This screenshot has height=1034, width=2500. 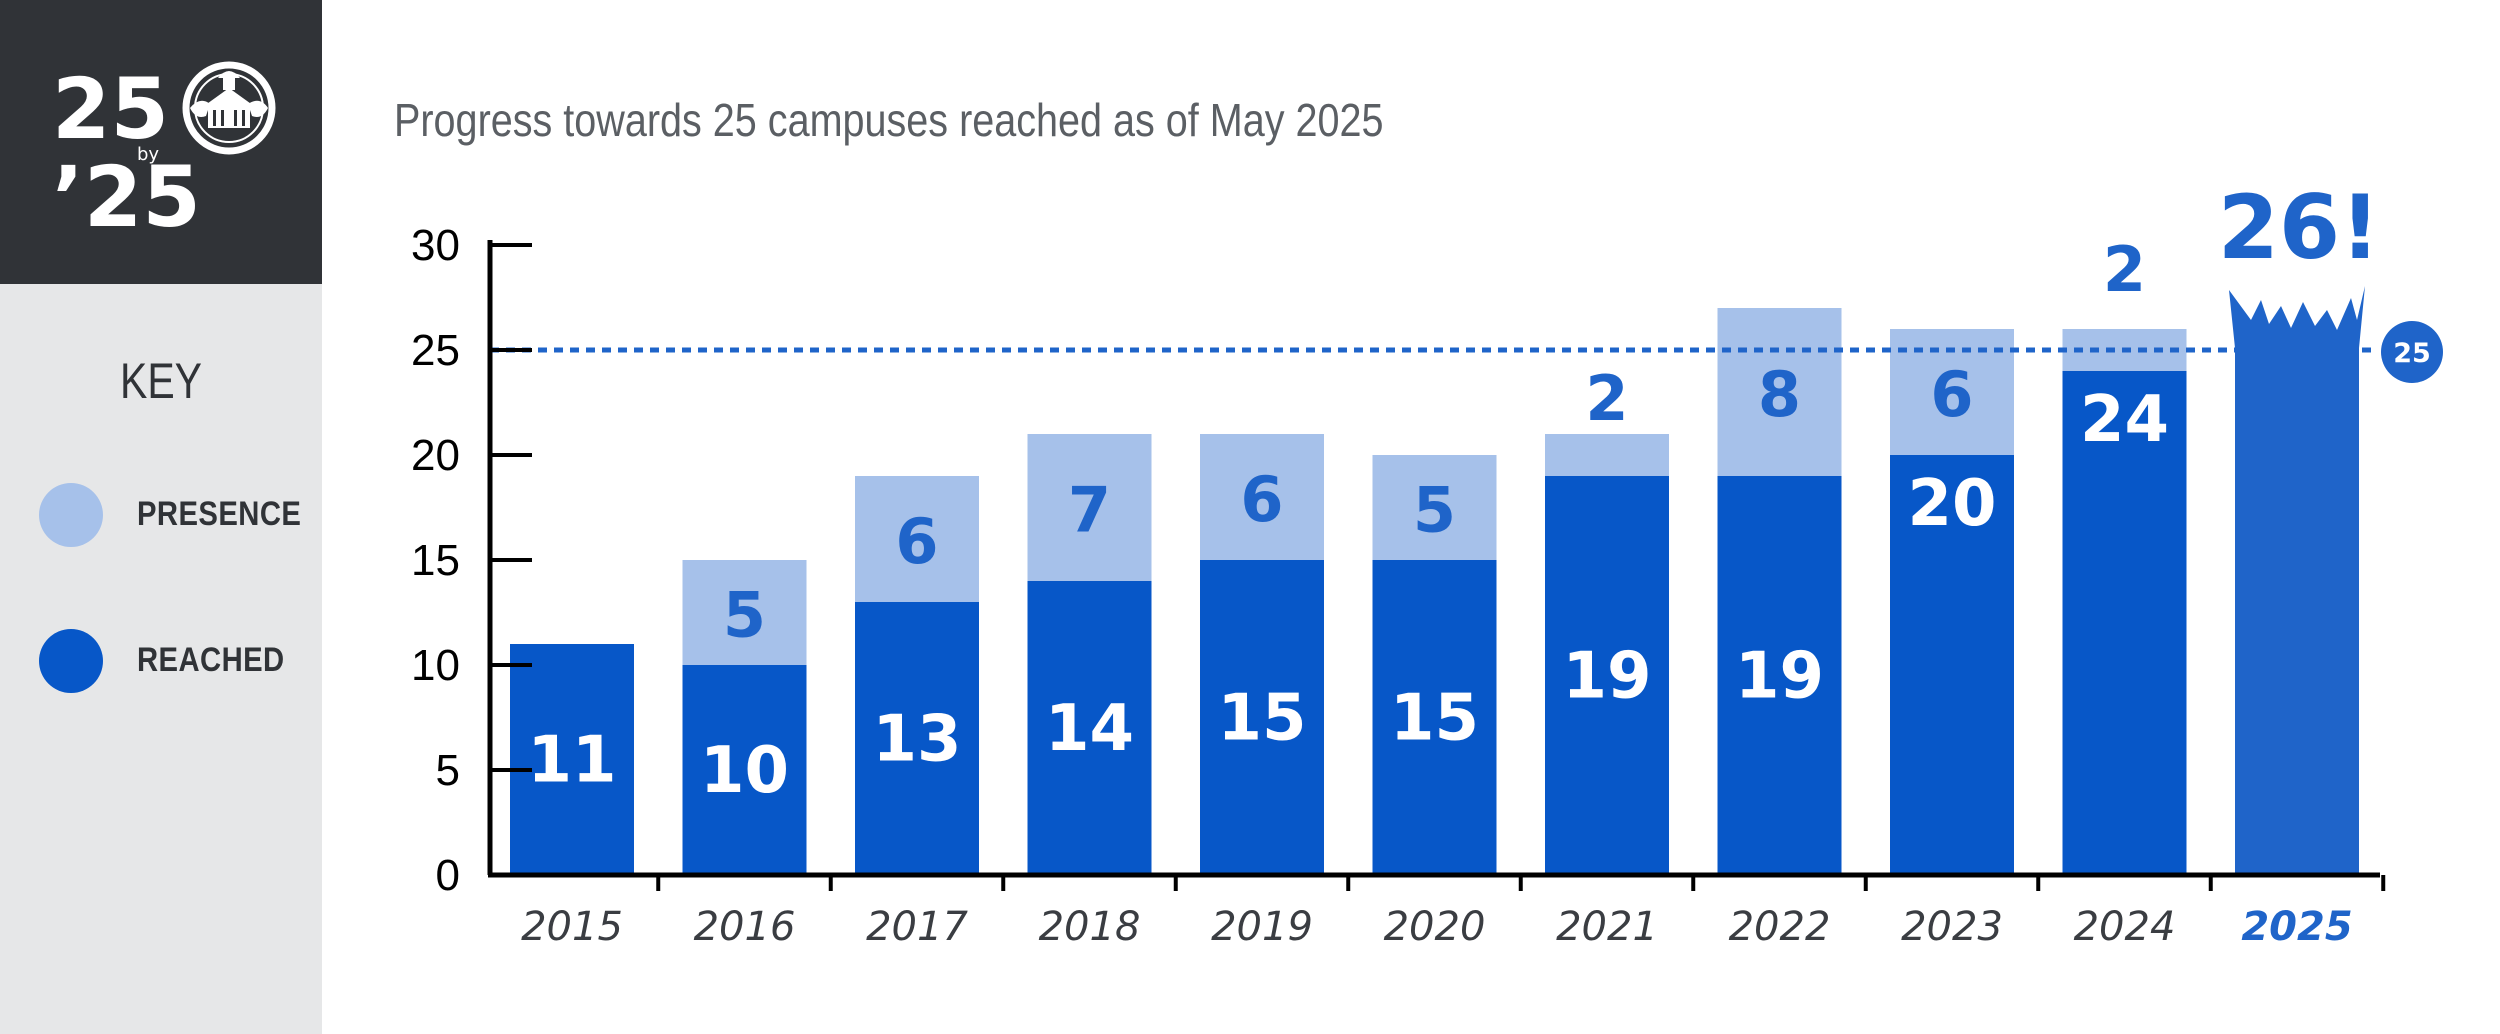 What do you see at coordinates (435, 665) in the screenshot?
I see `y-tick-label-10: 10` at bounding box center [435, 665].